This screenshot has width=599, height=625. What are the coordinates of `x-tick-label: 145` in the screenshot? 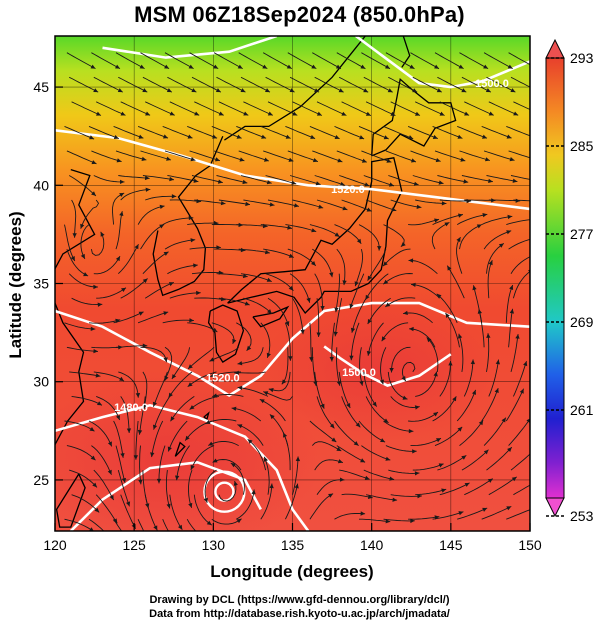 It's located at (451, 545).